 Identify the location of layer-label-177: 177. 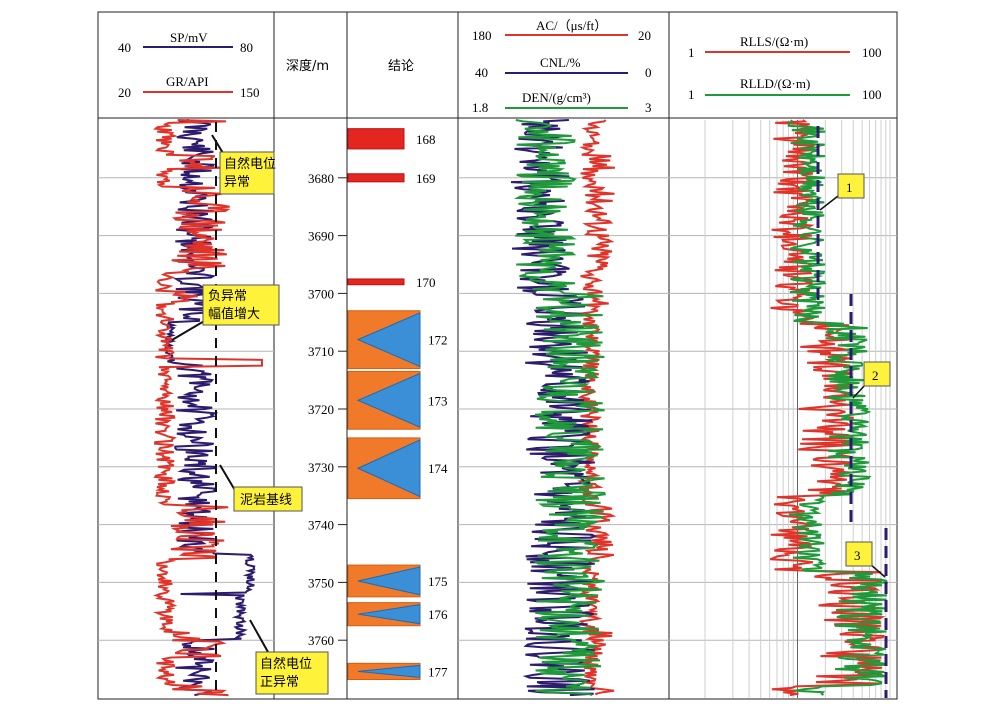
(438, 671).